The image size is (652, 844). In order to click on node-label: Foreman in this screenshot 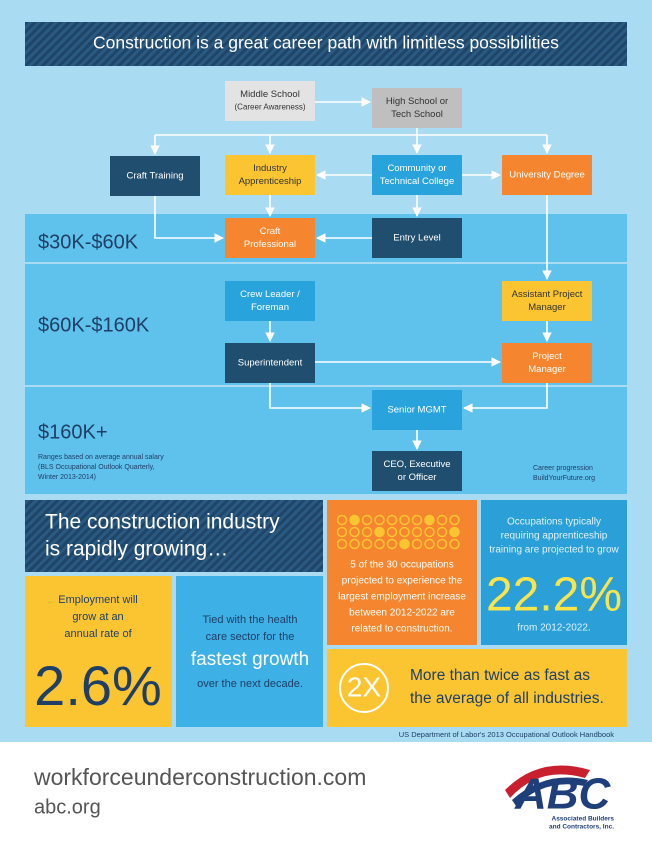, I will do `click(270, 307)`.